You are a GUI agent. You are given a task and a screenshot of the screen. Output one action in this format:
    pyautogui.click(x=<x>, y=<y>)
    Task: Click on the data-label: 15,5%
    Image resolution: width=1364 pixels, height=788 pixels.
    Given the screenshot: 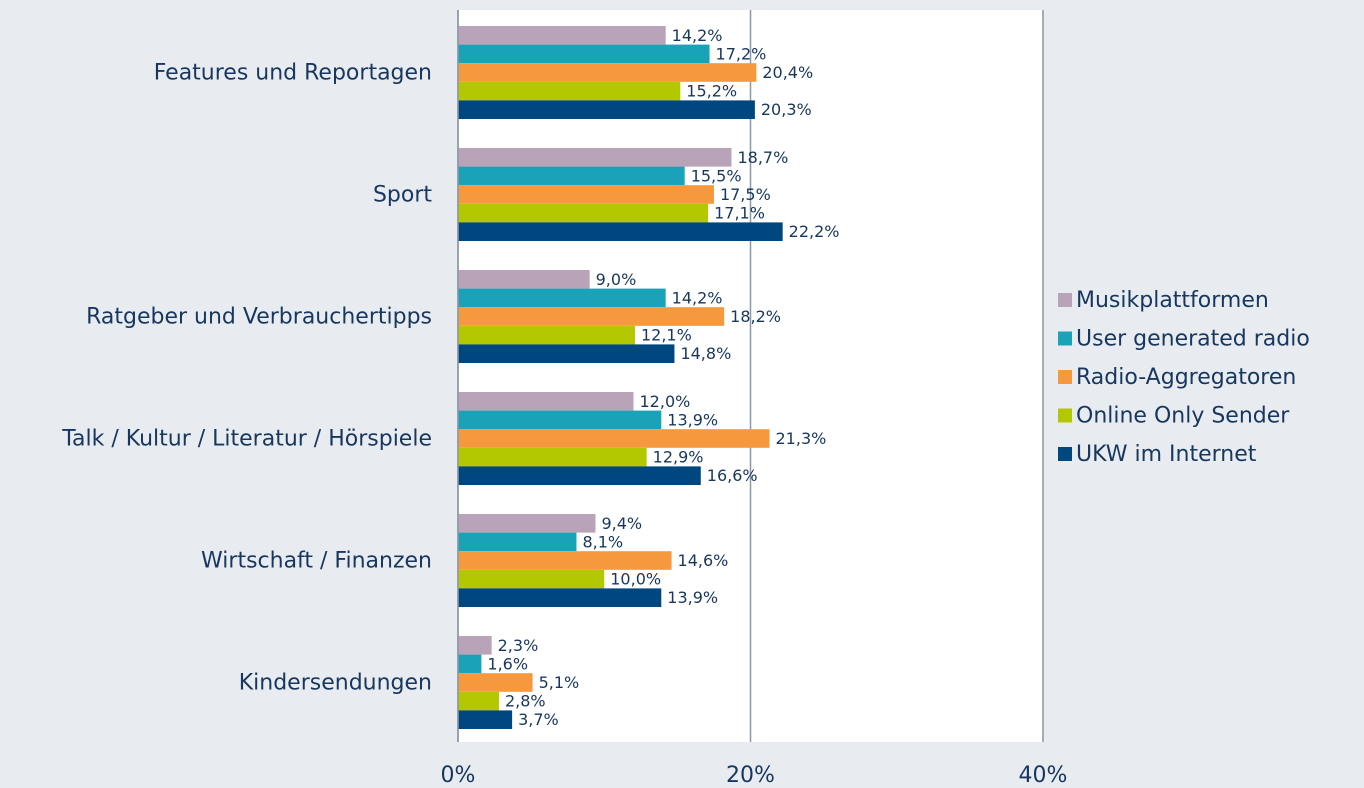 What is the action you would take?
    pyautogui.click(x=716, y=175)
    